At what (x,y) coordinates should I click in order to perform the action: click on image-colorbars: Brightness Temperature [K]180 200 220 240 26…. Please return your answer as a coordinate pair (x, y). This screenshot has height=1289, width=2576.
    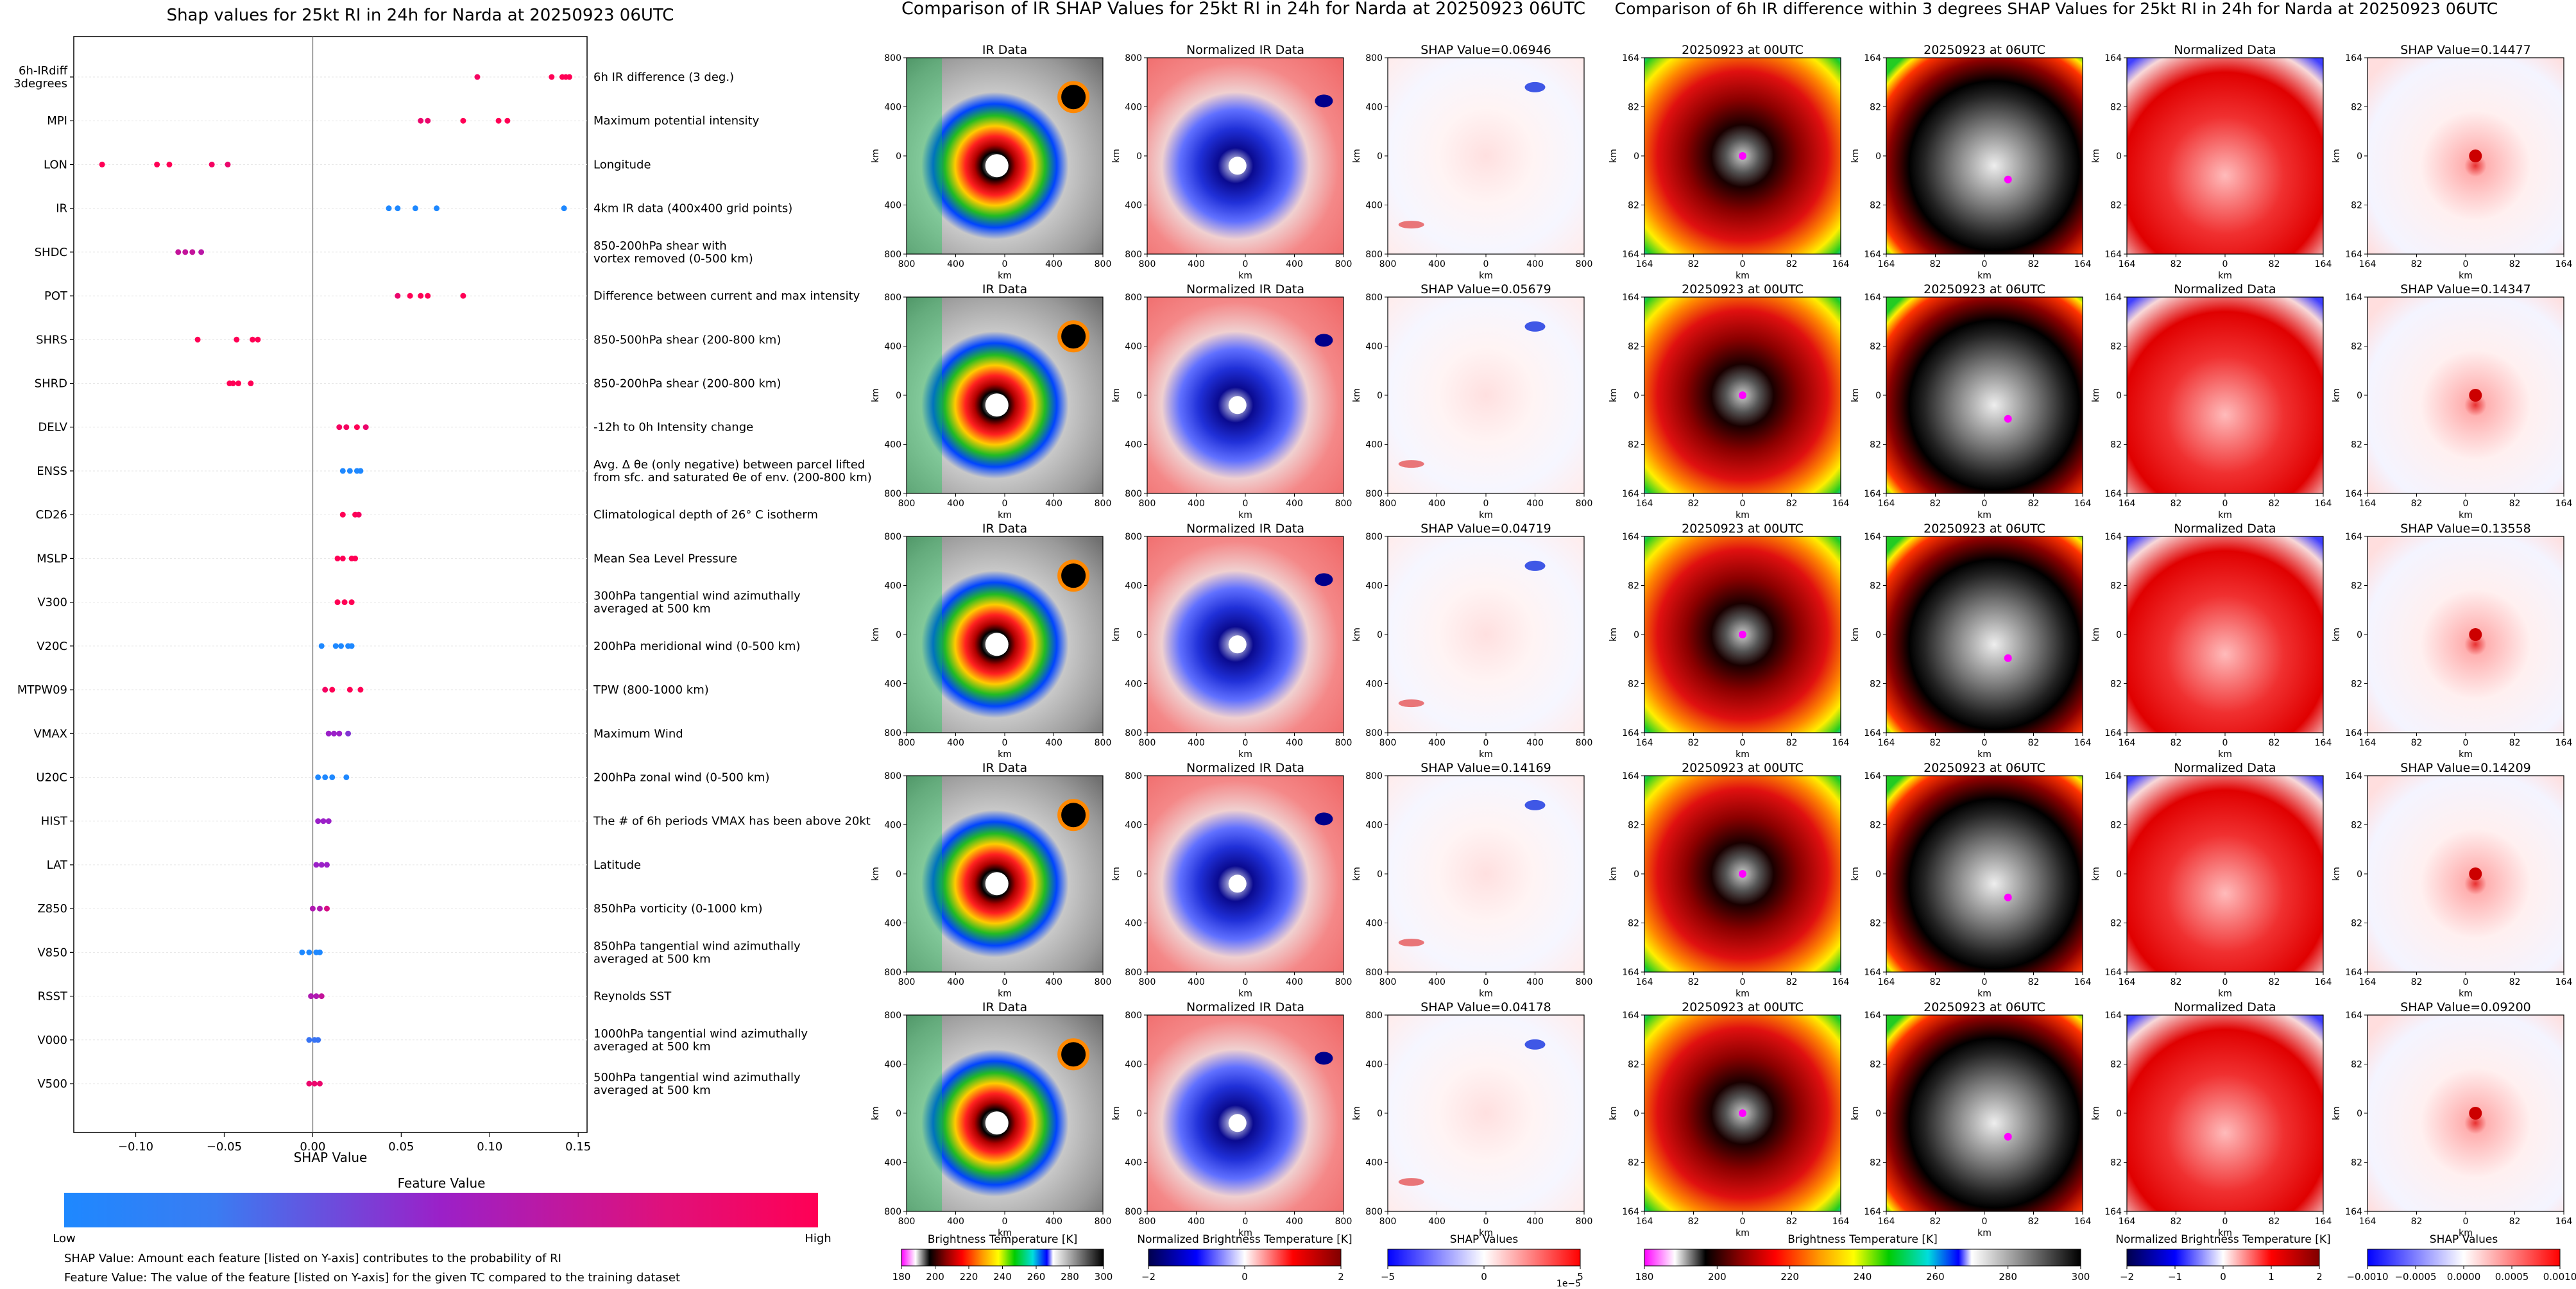
    Looking at the image, I should click on (1734, 1261).